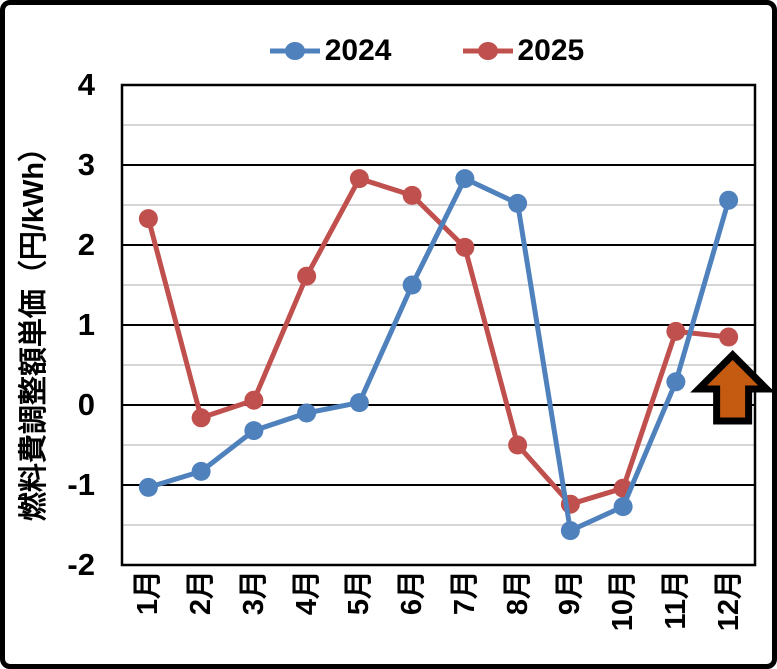 The height and width of the screenshot is (669, 777). I want to click on data-point-2024-8月, so click(518, 203).